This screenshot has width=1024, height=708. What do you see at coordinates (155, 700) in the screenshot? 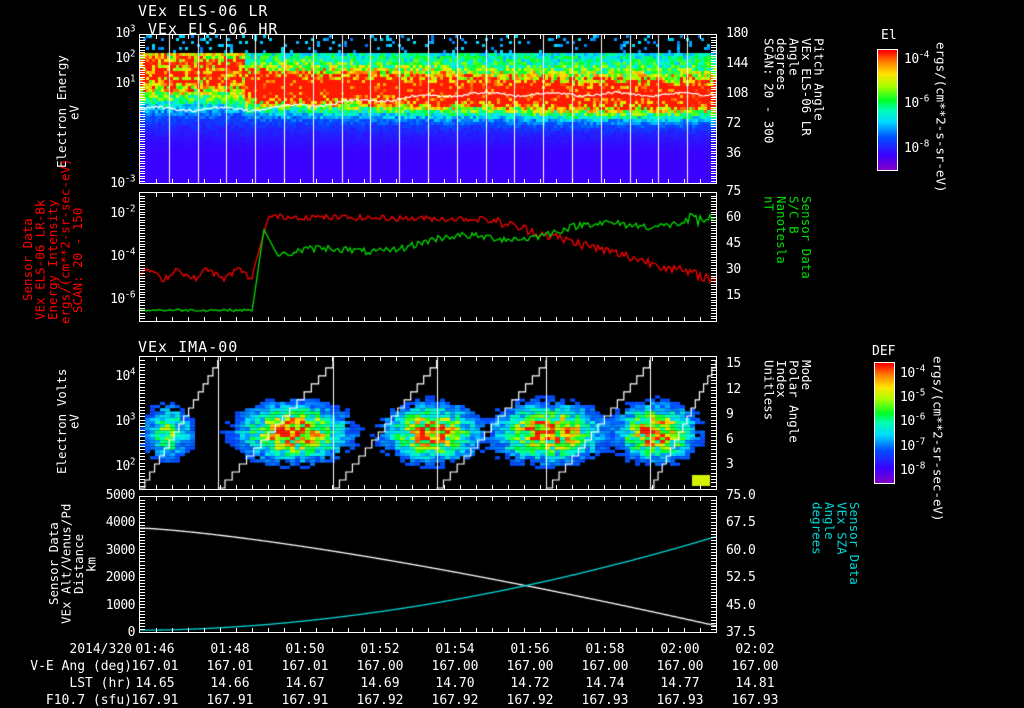
I see `table-cell-r3-c0: 167.91` at bounding box center [155, 700].